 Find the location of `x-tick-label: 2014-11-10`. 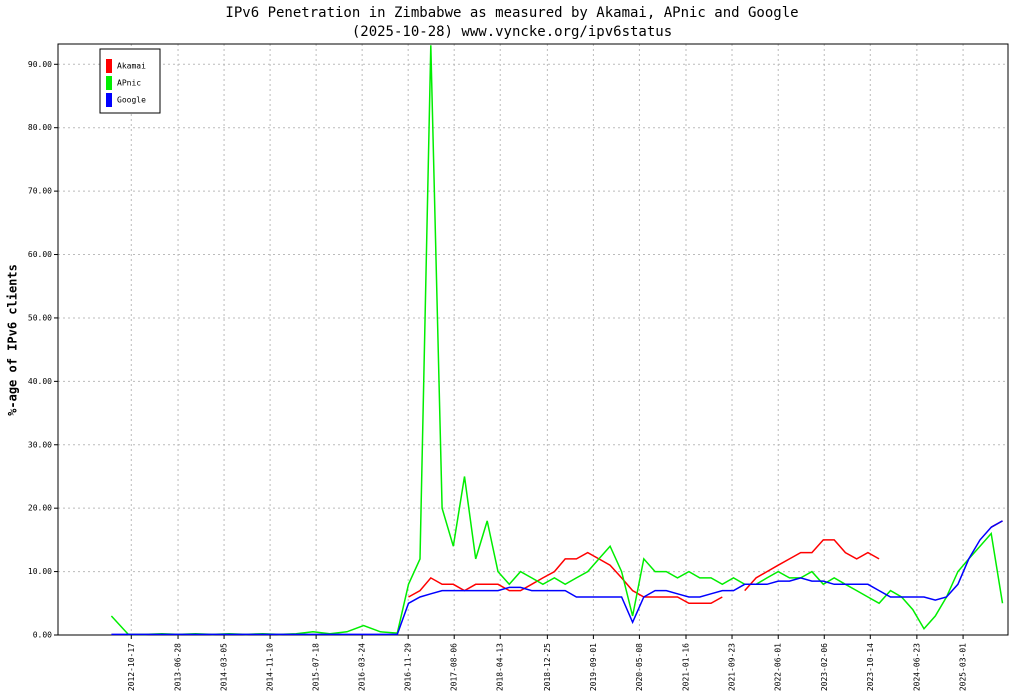

x-tick-label: 2014-11-10 is located at coordinates (270, 667).